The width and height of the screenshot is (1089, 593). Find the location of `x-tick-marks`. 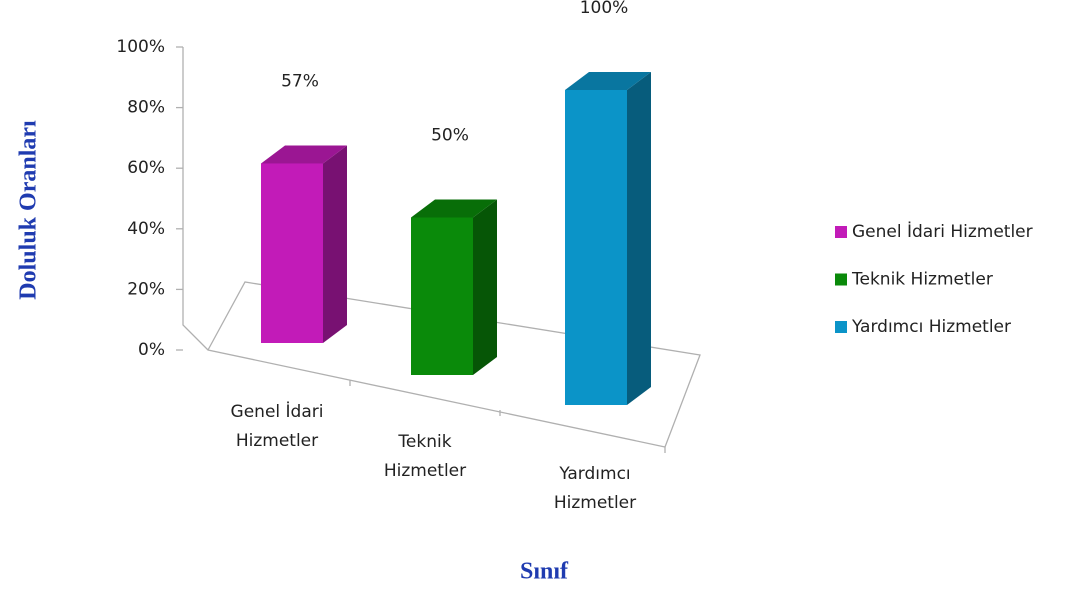

x-tick-marks is located at coordinates (507, 416).